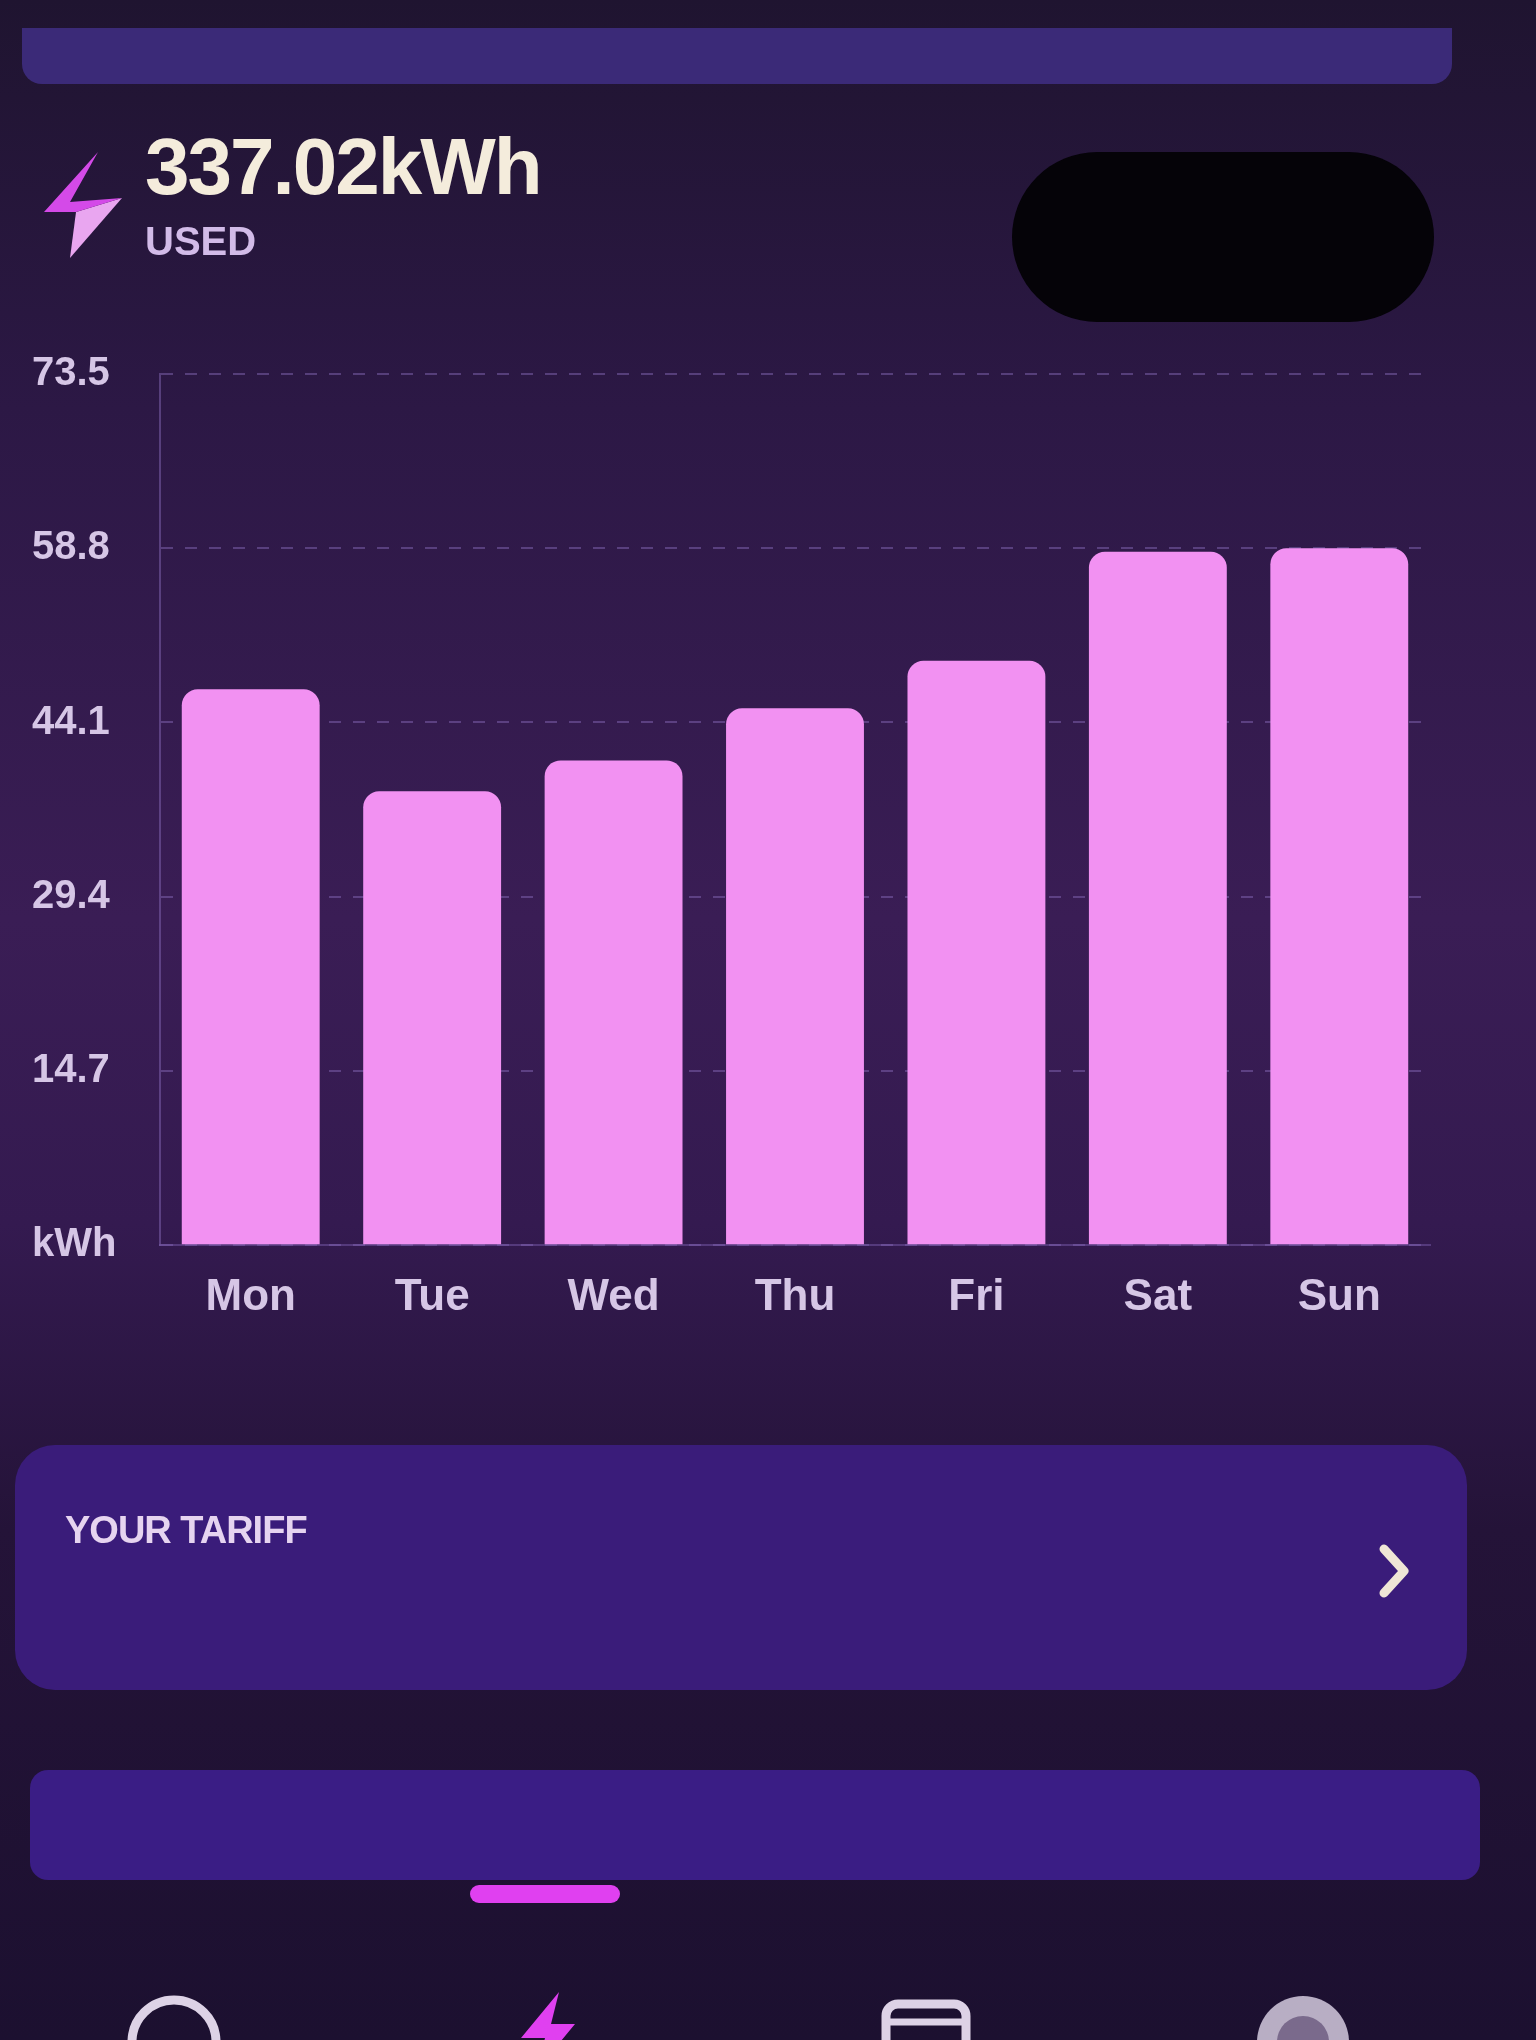 This screenshot has width=1536, height=2040. Describe the element at coordinates (74, 1242) in the screenshot. I see `y-tick-label: kWh` at that location.